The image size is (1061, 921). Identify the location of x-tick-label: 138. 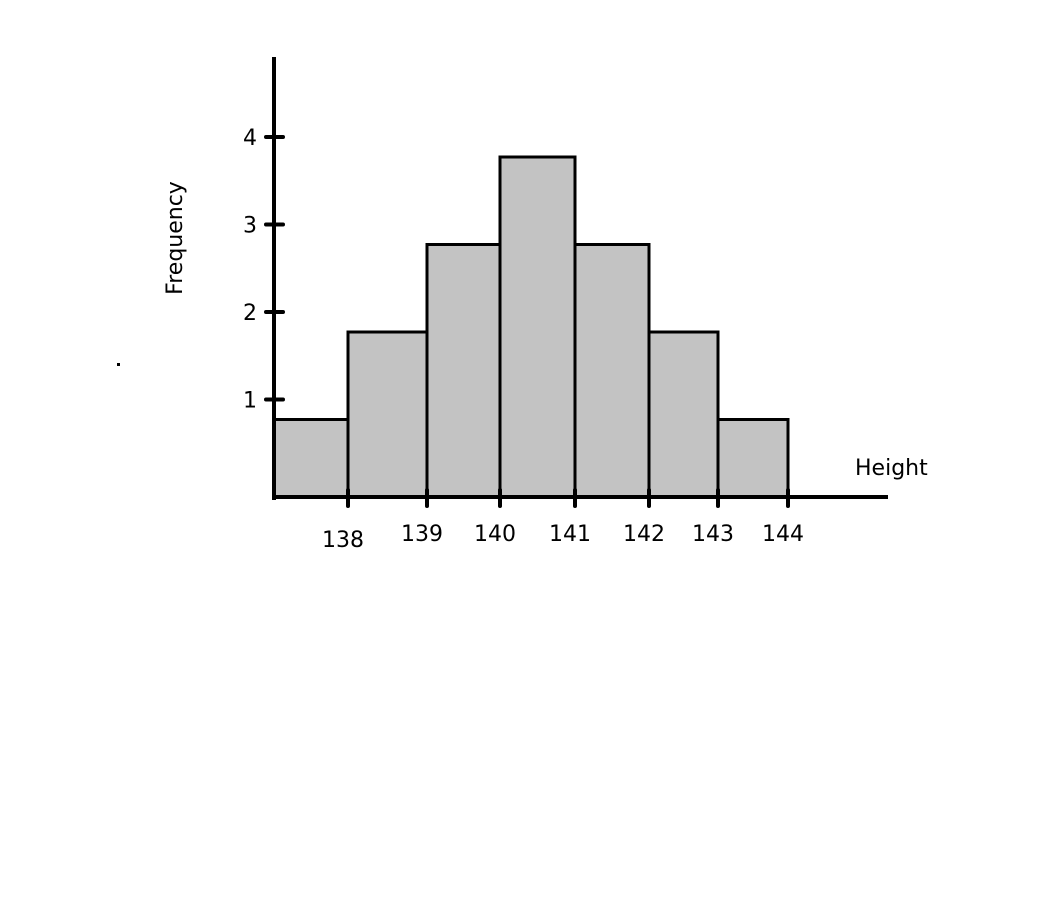
(343, 540).